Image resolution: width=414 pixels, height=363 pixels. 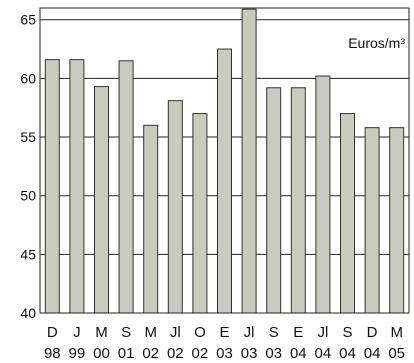 What do you see at coordinates (28, 254) in the screenshot?
I see `y-tick-label: 45` at bounding box center [28, 254].